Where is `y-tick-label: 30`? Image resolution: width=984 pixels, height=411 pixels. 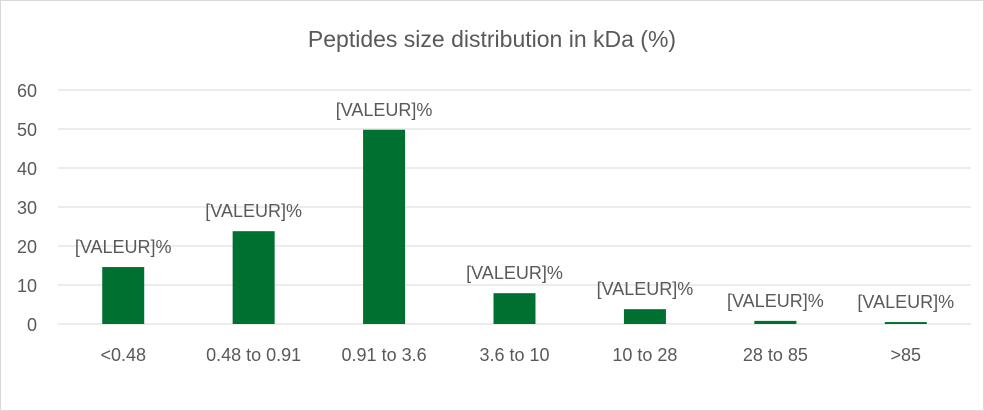 y-tick-label: 30 is located at coordinates (27, 208).